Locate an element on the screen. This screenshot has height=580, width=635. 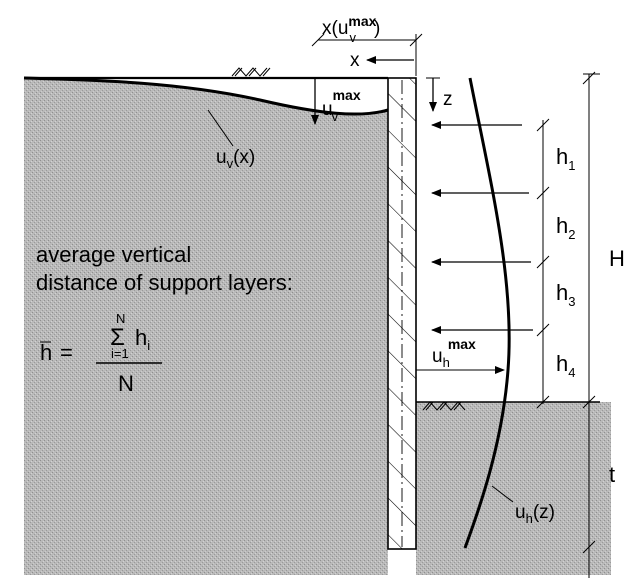
uv-x-label: uv(x) is located at coordinates (235, 159).